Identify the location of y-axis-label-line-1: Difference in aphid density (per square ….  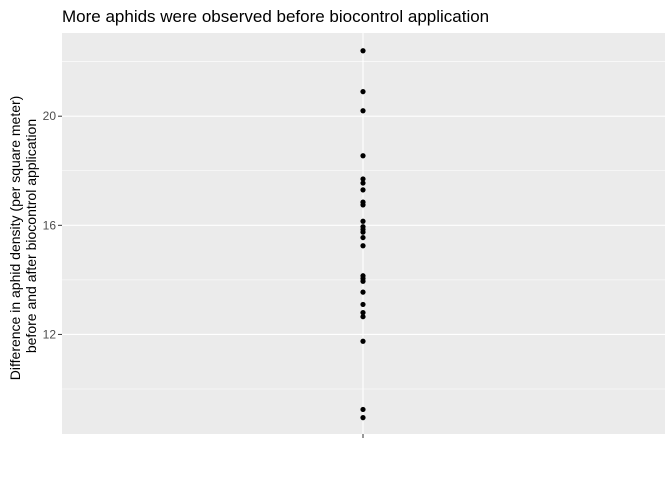
(15, 238).